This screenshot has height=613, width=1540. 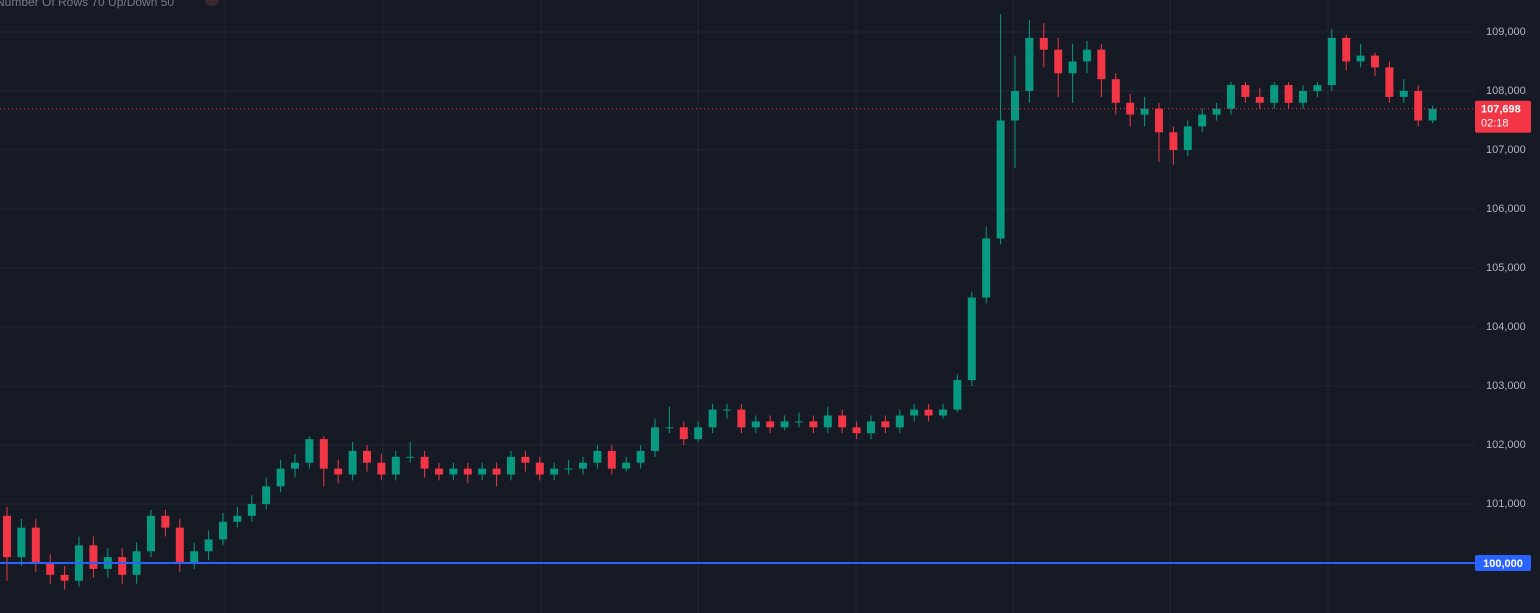 What do you see at coordinates (1506, 209) in the screenshot?
I see `y-tick-label: 106,000` at bounding box center [1506, 209].